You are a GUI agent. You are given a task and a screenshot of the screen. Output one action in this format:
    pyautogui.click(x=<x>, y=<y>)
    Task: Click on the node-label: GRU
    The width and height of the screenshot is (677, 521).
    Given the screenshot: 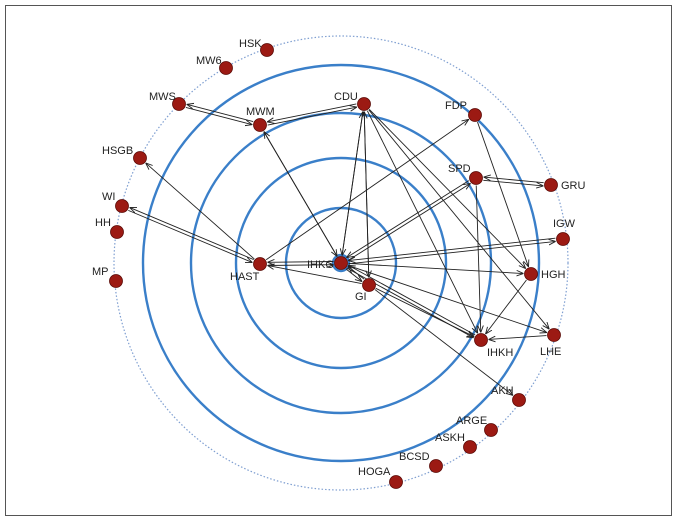 What is the action you would take?
    pyautogui.click(x=573, y=186)
    